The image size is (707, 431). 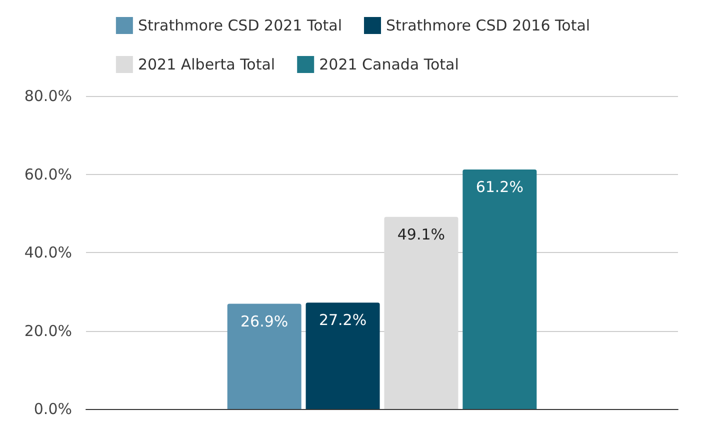 I want to click on legend-label: Strathmore CSD 2016 Total, so click(x=488, y=25).